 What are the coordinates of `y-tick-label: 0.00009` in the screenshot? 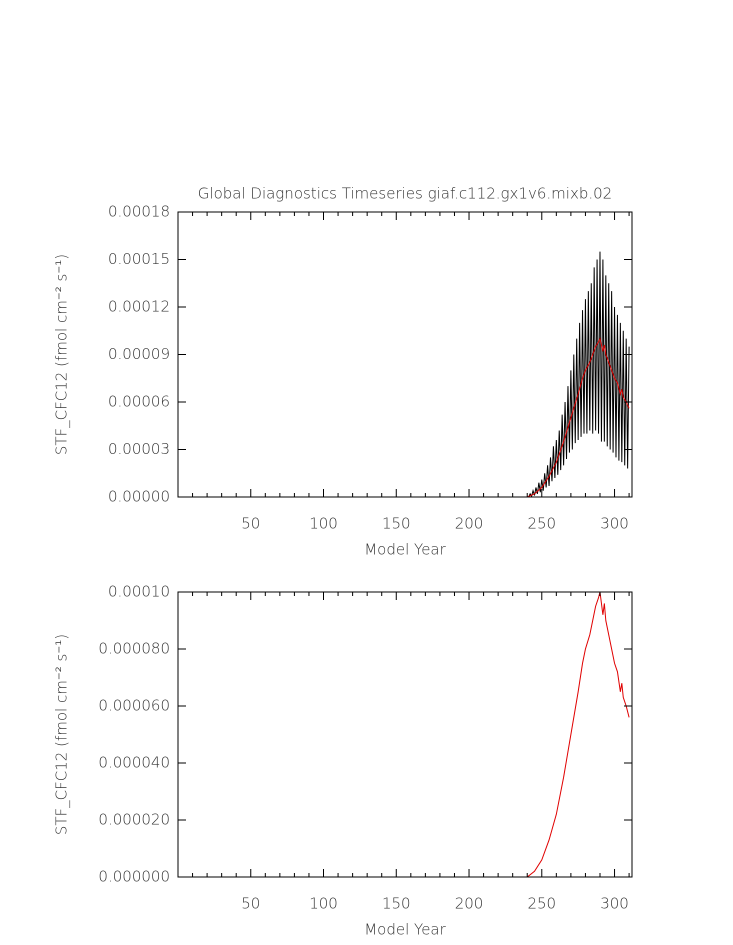 It's located at (139, 354).